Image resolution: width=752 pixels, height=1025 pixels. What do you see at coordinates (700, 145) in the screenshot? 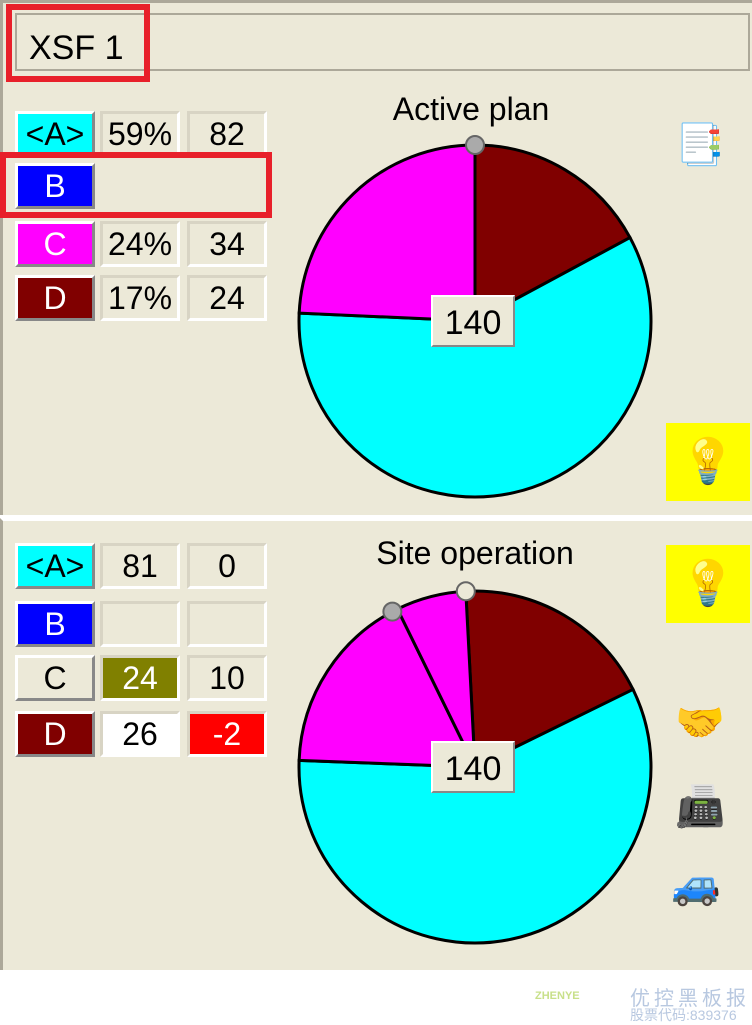
I see `documents-icon: 📑` at bounding box center [700, 145].